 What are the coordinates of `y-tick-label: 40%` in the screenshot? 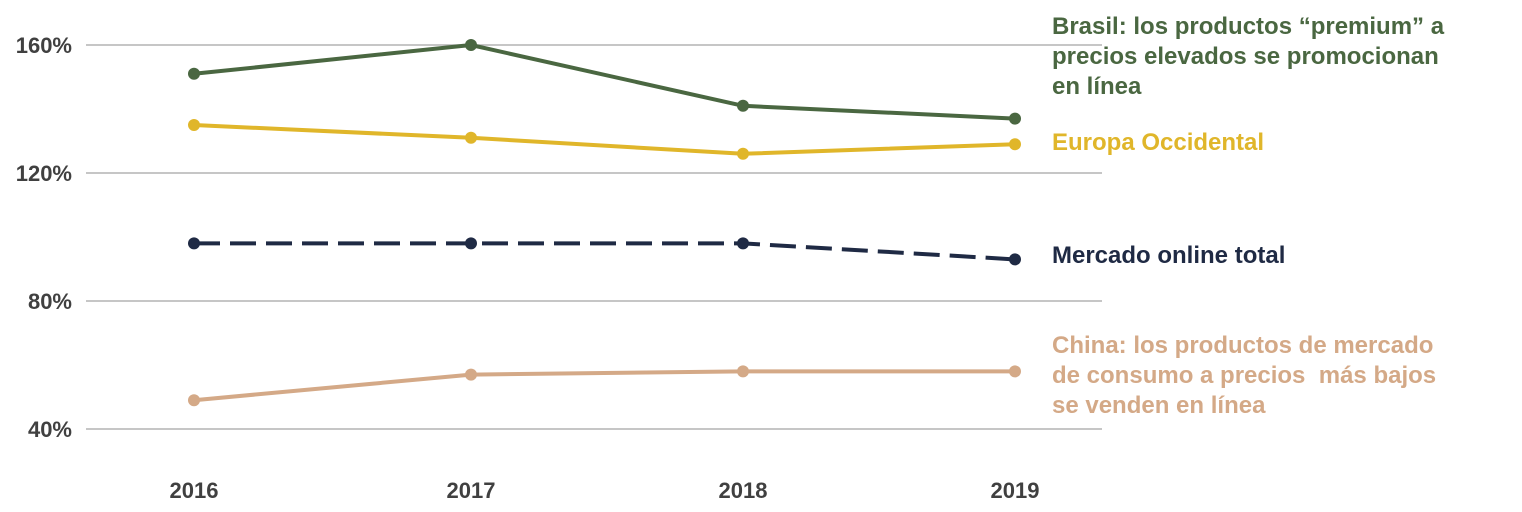 It's located at (50, 429).